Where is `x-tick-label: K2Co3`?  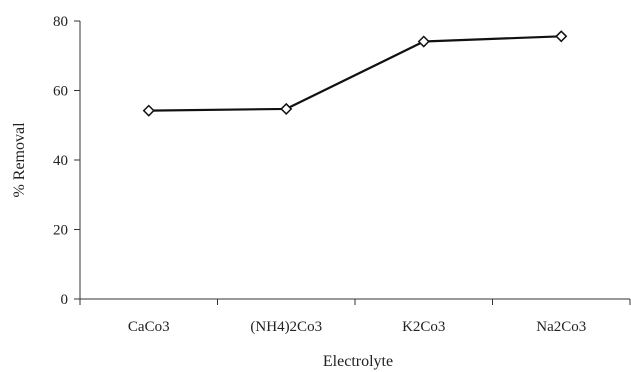 x-tick-label: K2Co3 is located at coordinates (423, 327).